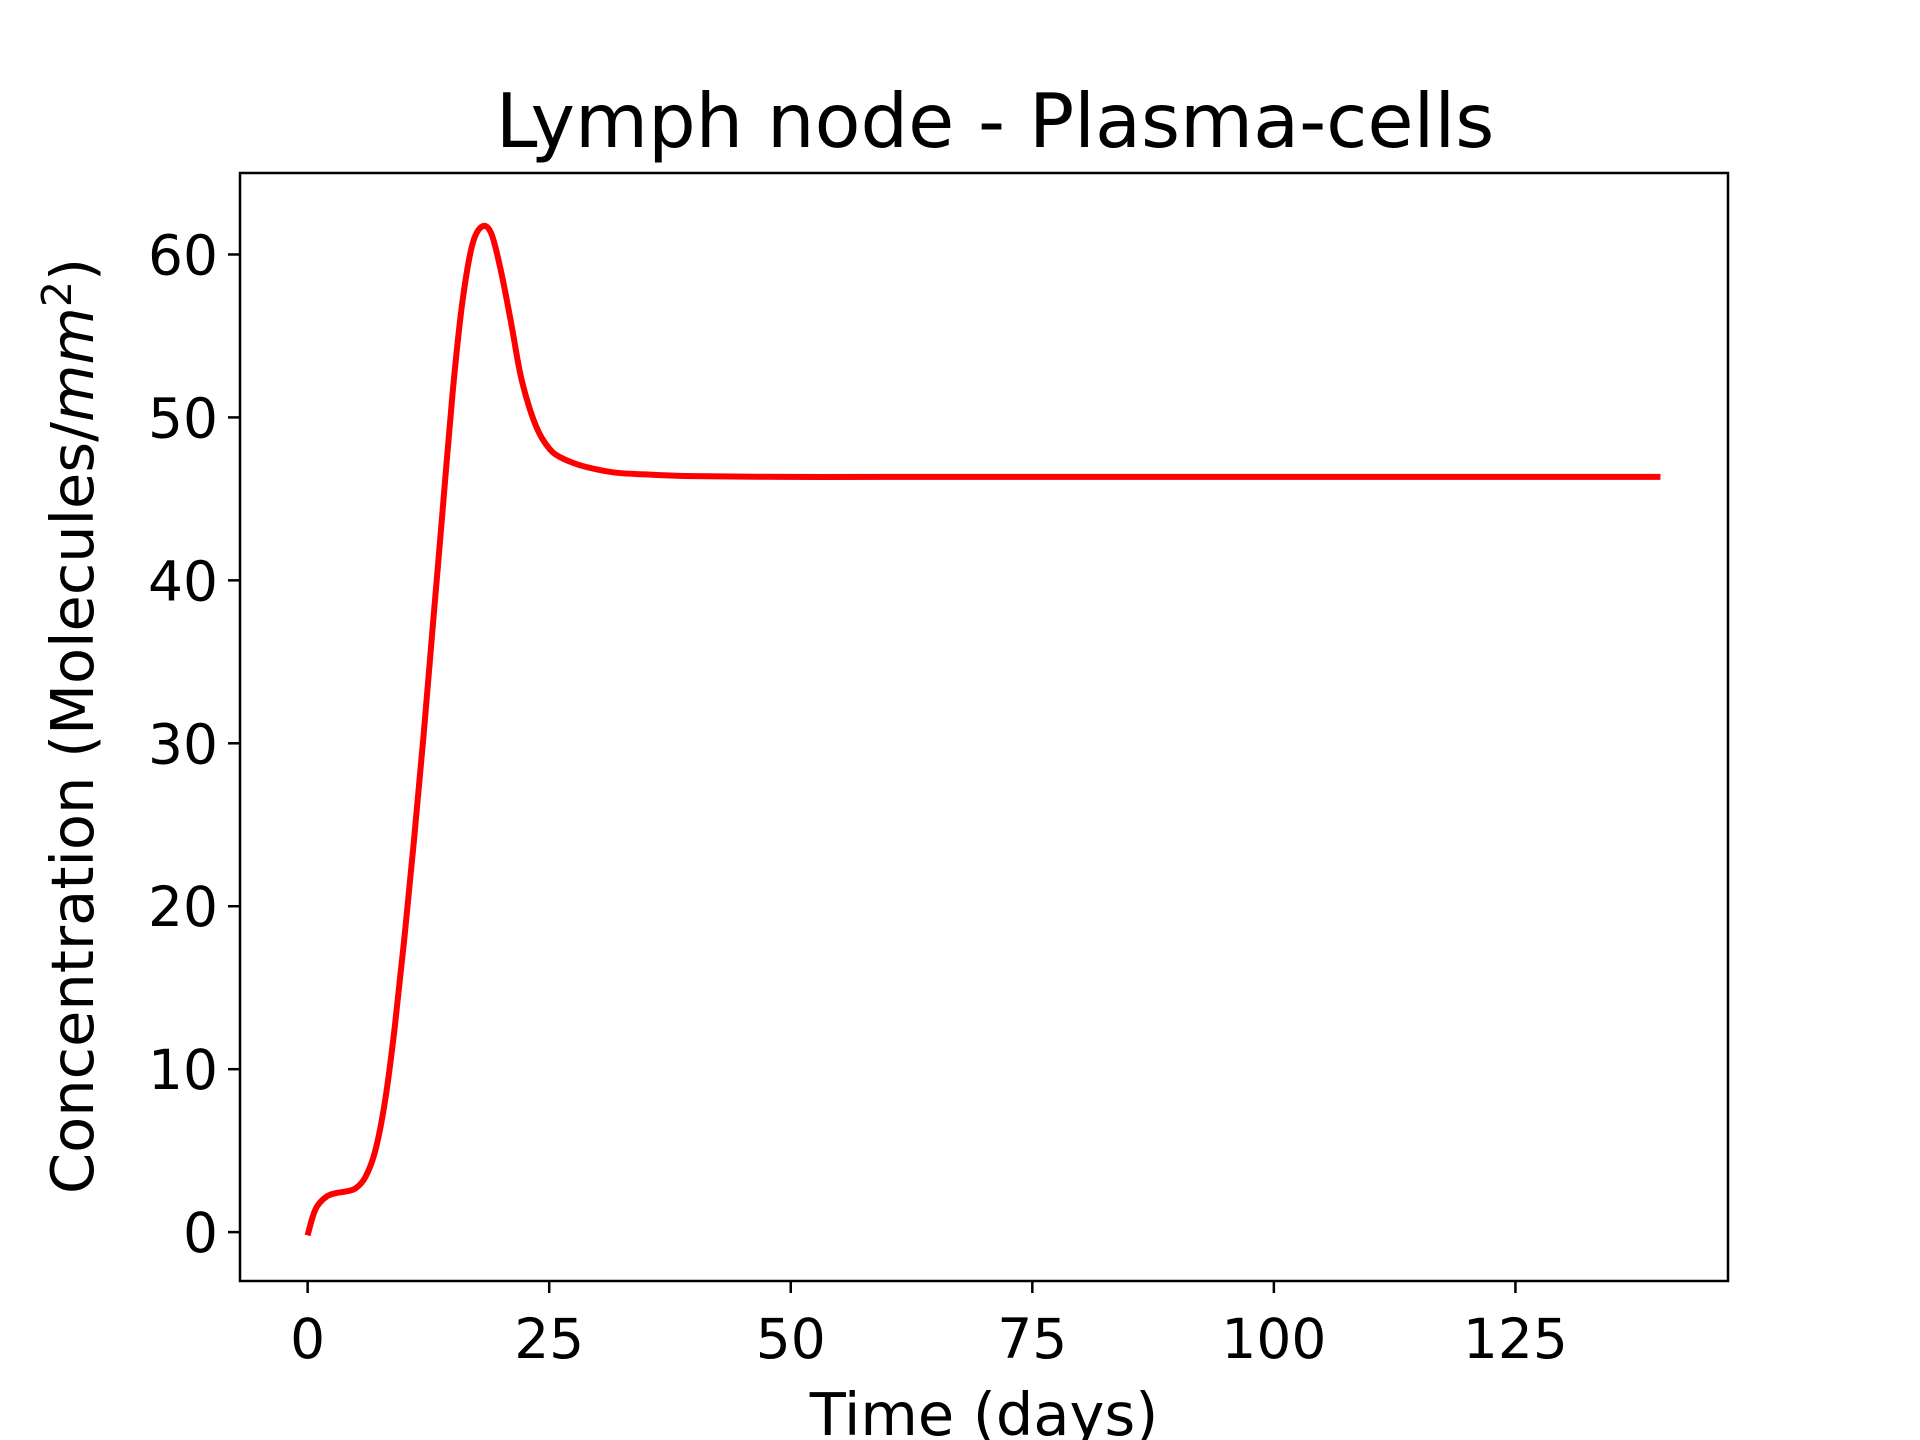 This screenshot has height=1440, width=1920. Describe the element at coordinates (183, 581) in the screenshot. I see `y-tick-label: 40` at that location.